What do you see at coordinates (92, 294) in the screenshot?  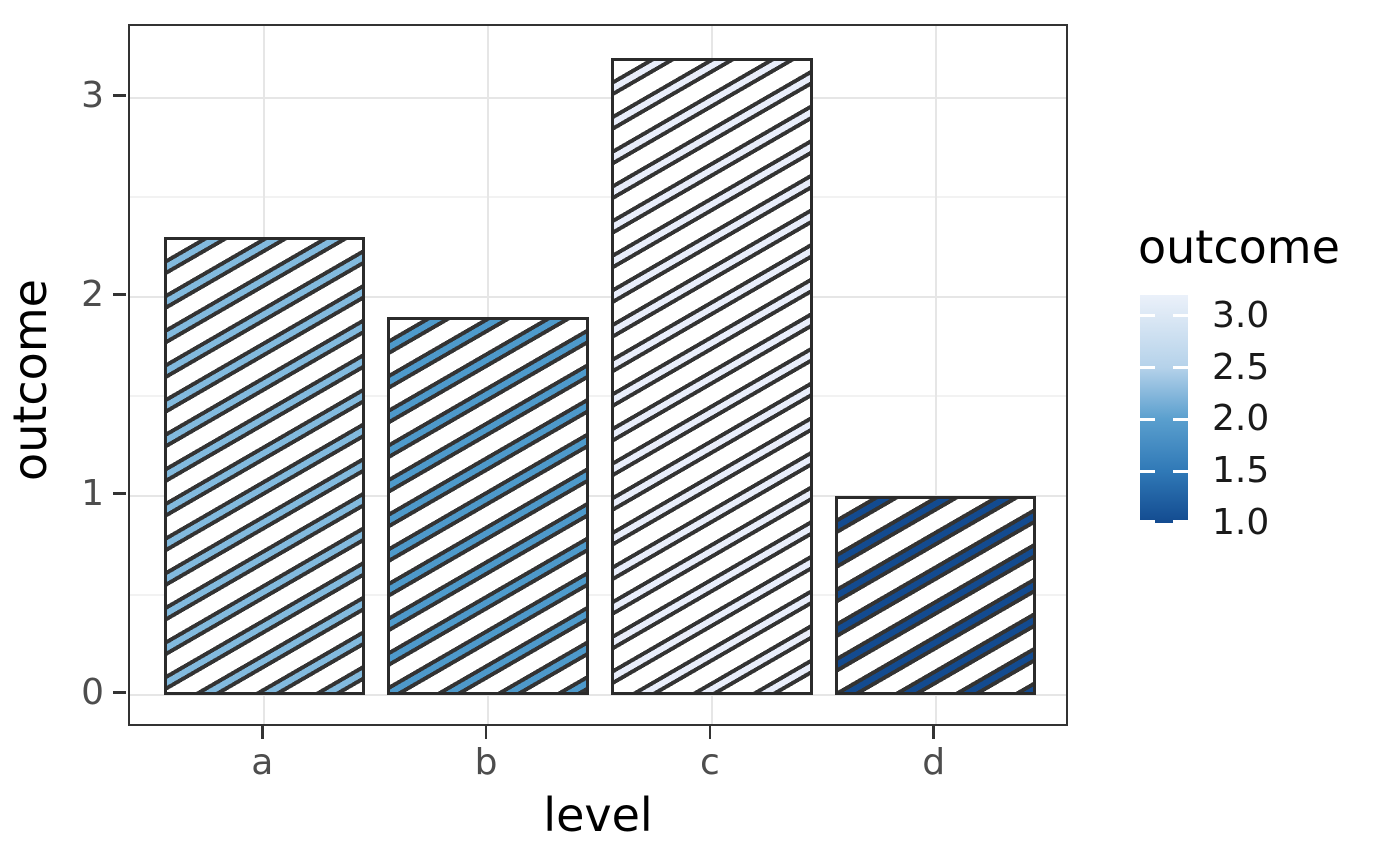 I see `y-tick-label: 2` at bounding box center [92, 294].